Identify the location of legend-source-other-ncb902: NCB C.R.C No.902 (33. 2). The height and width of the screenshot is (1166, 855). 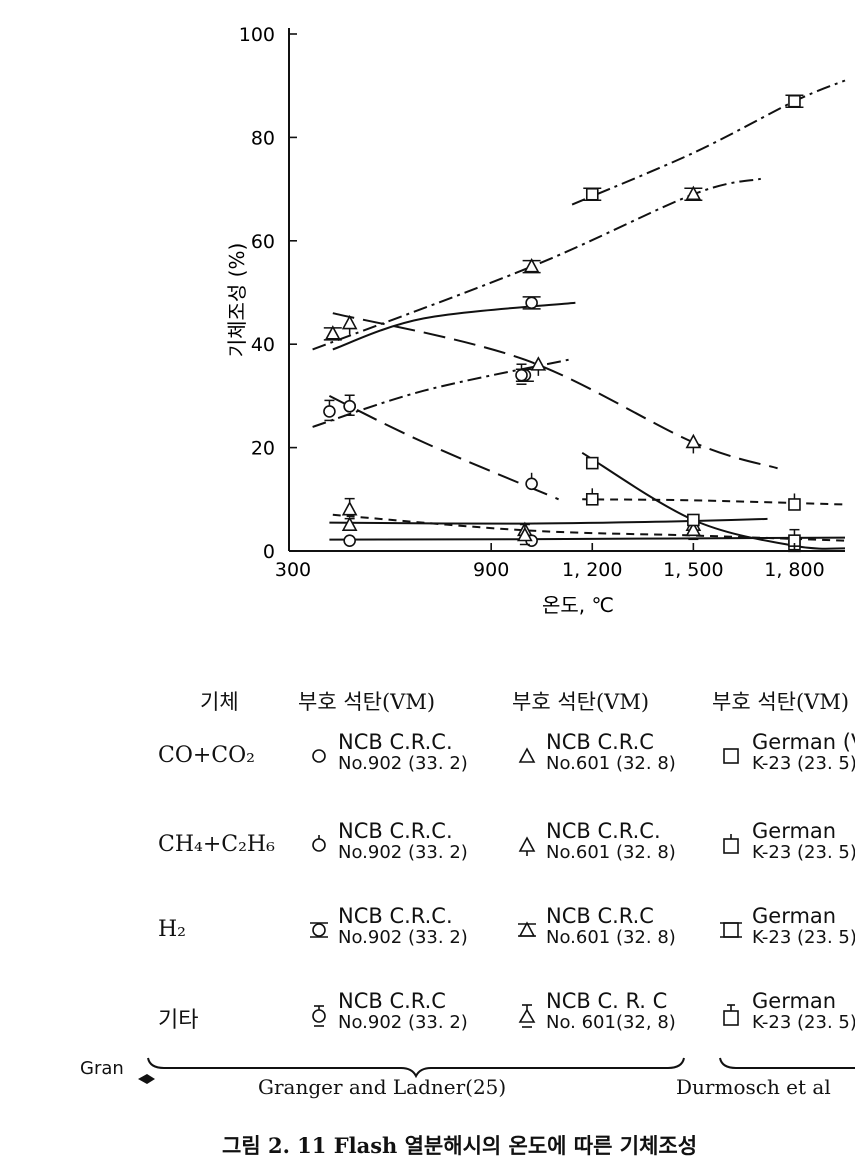
(403, 1011).